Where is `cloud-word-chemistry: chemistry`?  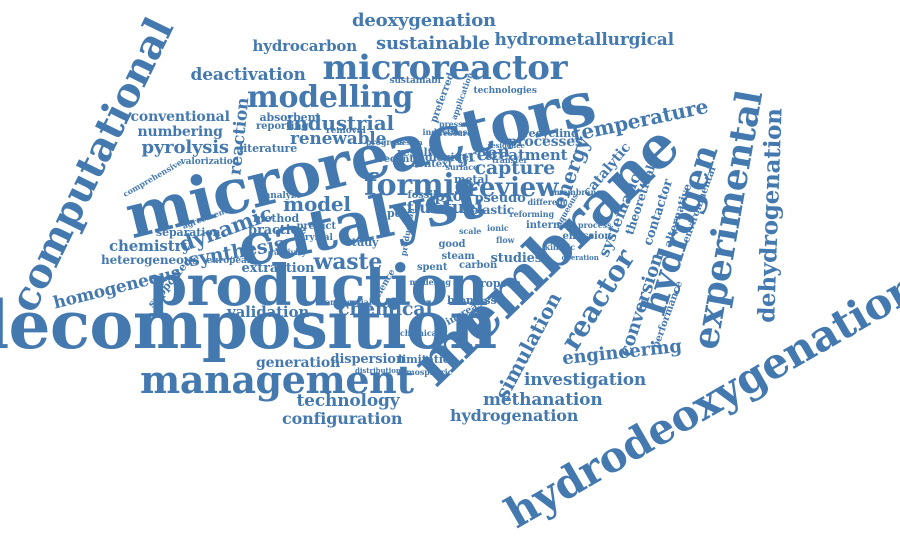
cloud-word-chemistry: chemistry is located at coordinates (150, 245).